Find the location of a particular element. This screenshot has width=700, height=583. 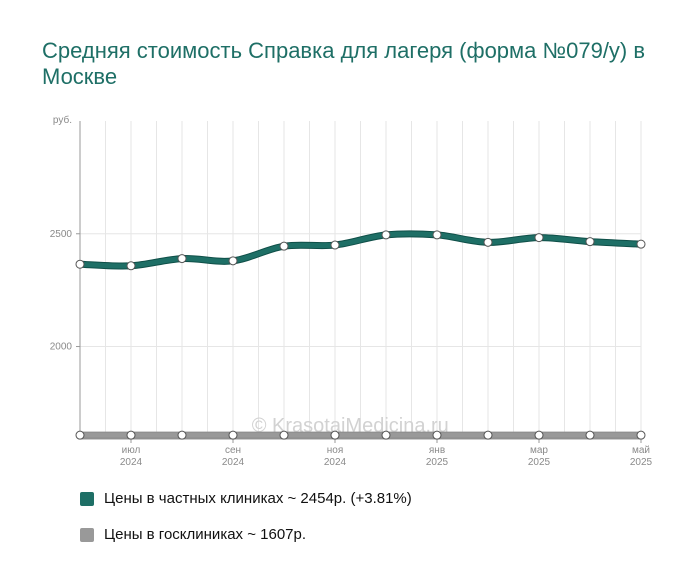

x-tick-label-month: янв is located at coordinates (437, 450).